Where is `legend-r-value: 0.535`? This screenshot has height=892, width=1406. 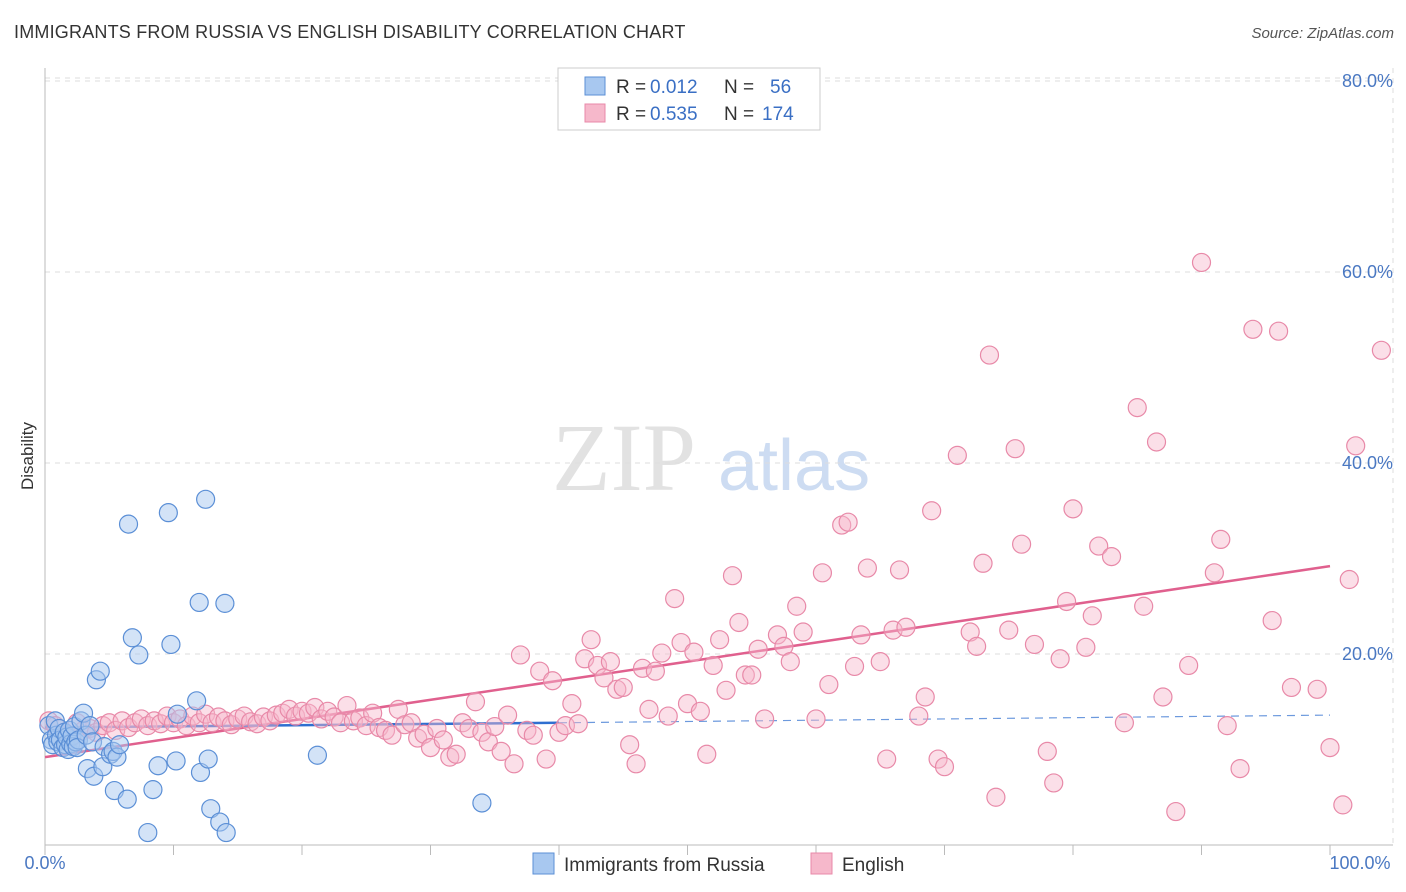
legend-r-value: 0.535 is located at coordinates (674, 114).